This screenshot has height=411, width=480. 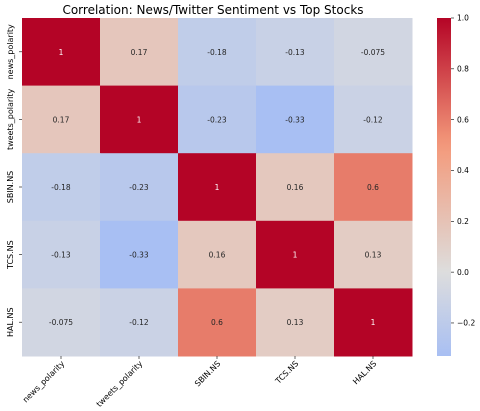 I want to click on colorbar-tick-label: 0.0, so click(x=463, y=272).